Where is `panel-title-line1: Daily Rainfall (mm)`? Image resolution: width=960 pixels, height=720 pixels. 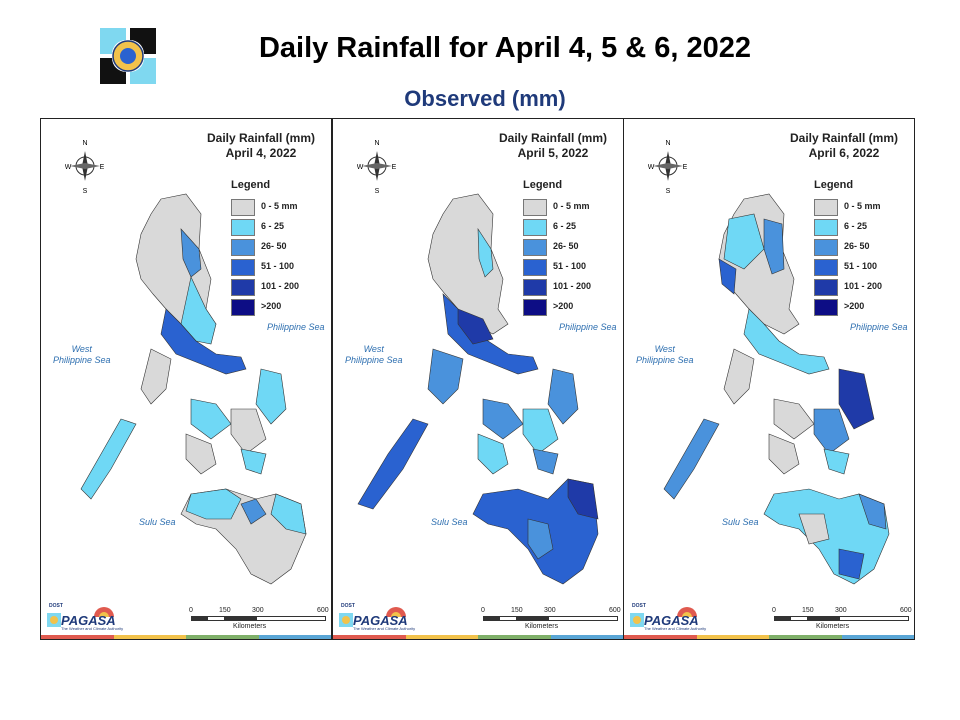
panel-title-line1: Daily Rainfall (mm) is located at coordinates (261, 138).